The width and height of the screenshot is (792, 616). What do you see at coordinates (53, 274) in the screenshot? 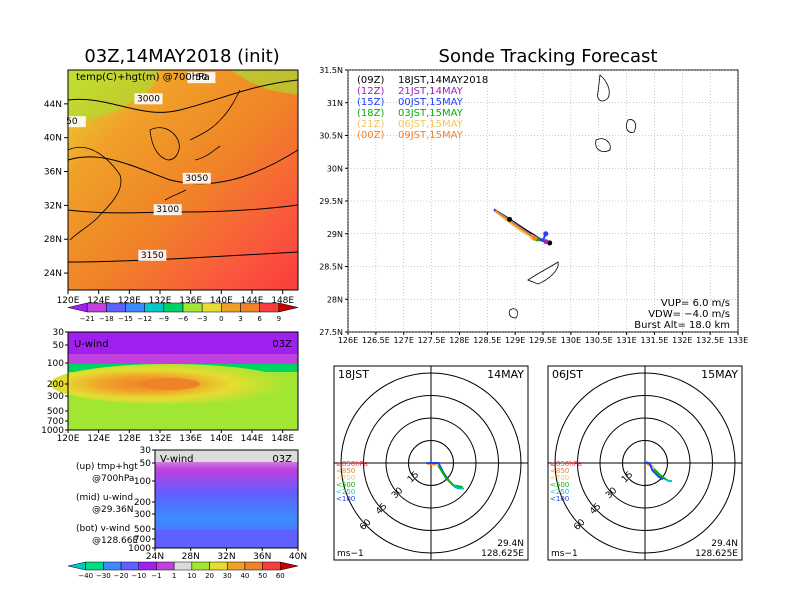
I see `y-tick-label: 24N` at bounding box center [53, 274].